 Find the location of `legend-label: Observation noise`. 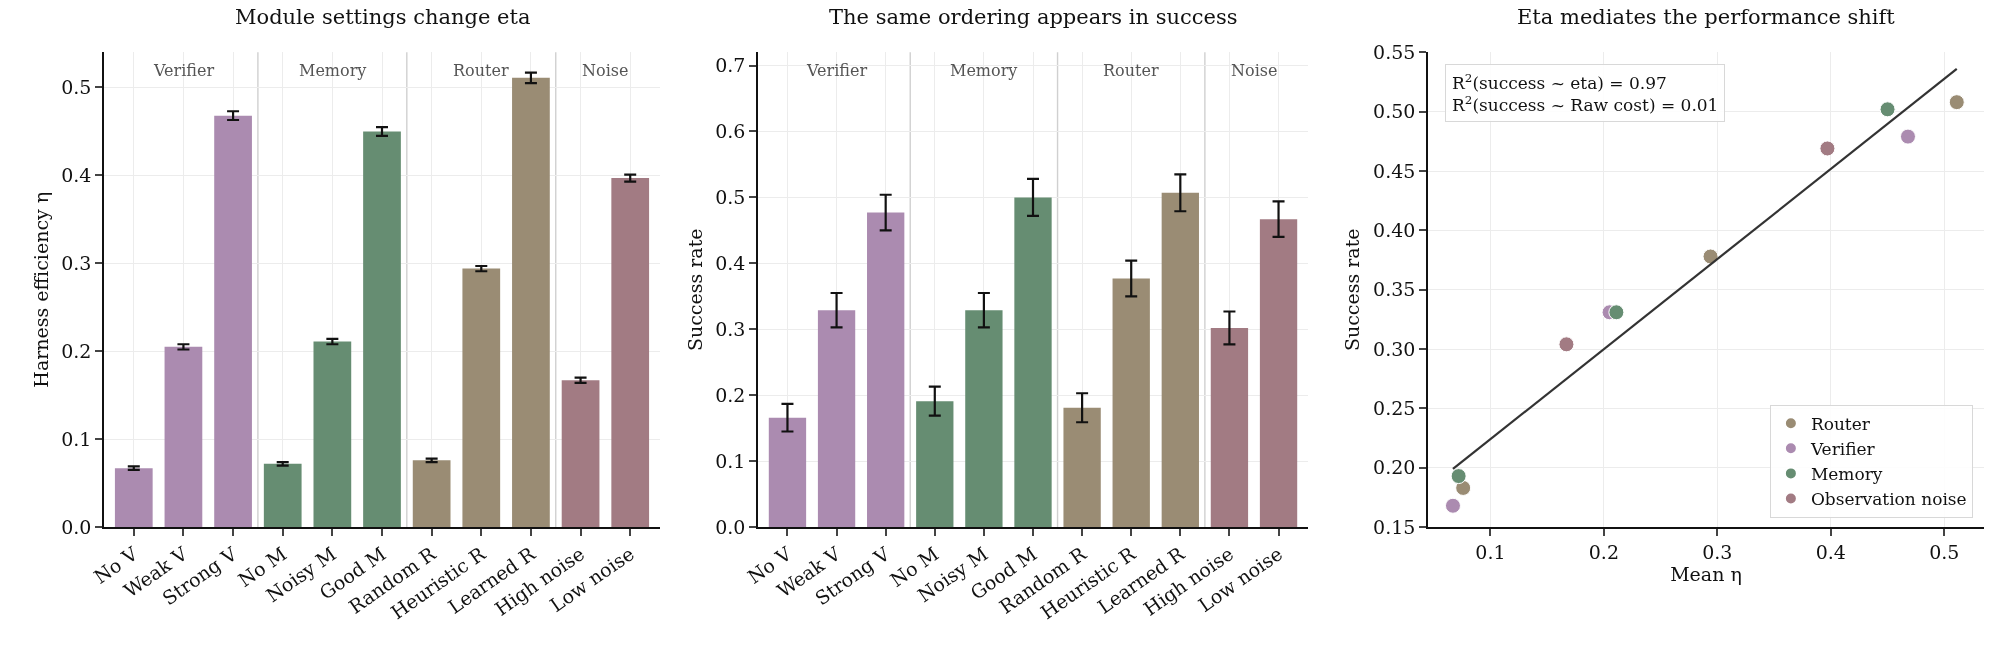

legend-label: Observation noise is located at coordinates (1888, 499).